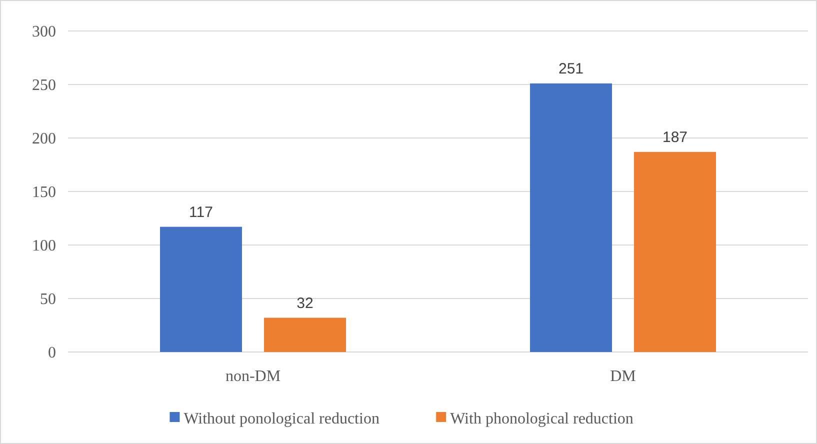  Describe the element at coordinates (44, 32) in the screenshot. I see `y-tick-label: 300` at that location.